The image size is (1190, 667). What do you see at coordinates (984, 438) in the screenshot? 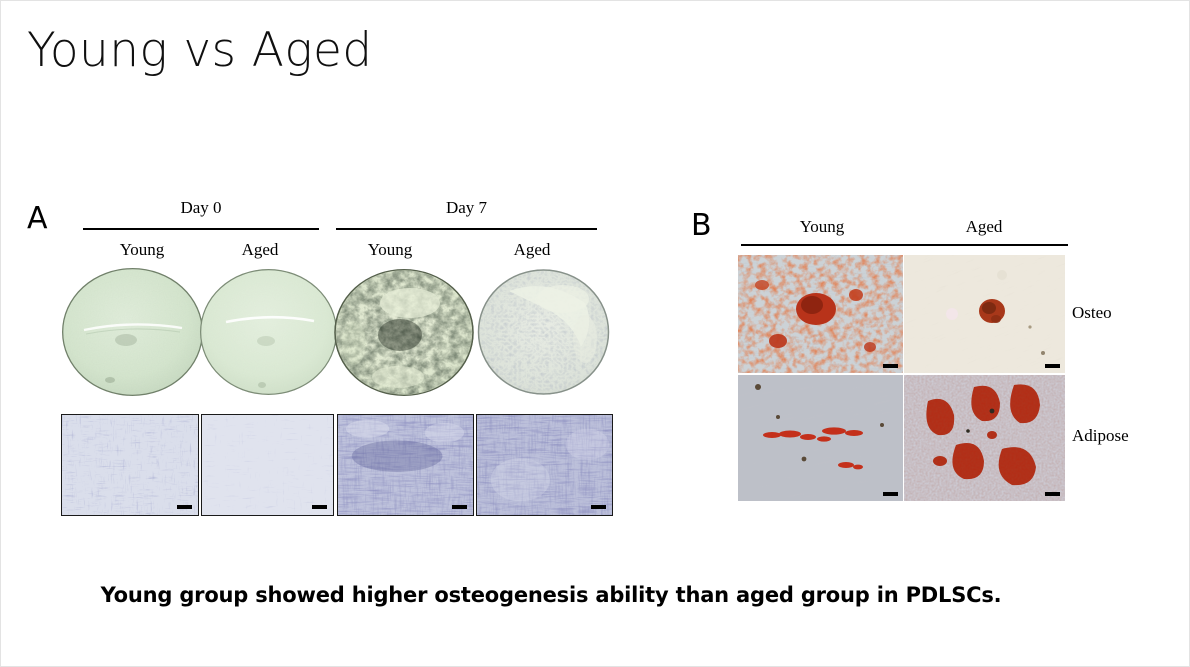
I see `micrograph-adipose-aged` at bounding box center [984, 438].